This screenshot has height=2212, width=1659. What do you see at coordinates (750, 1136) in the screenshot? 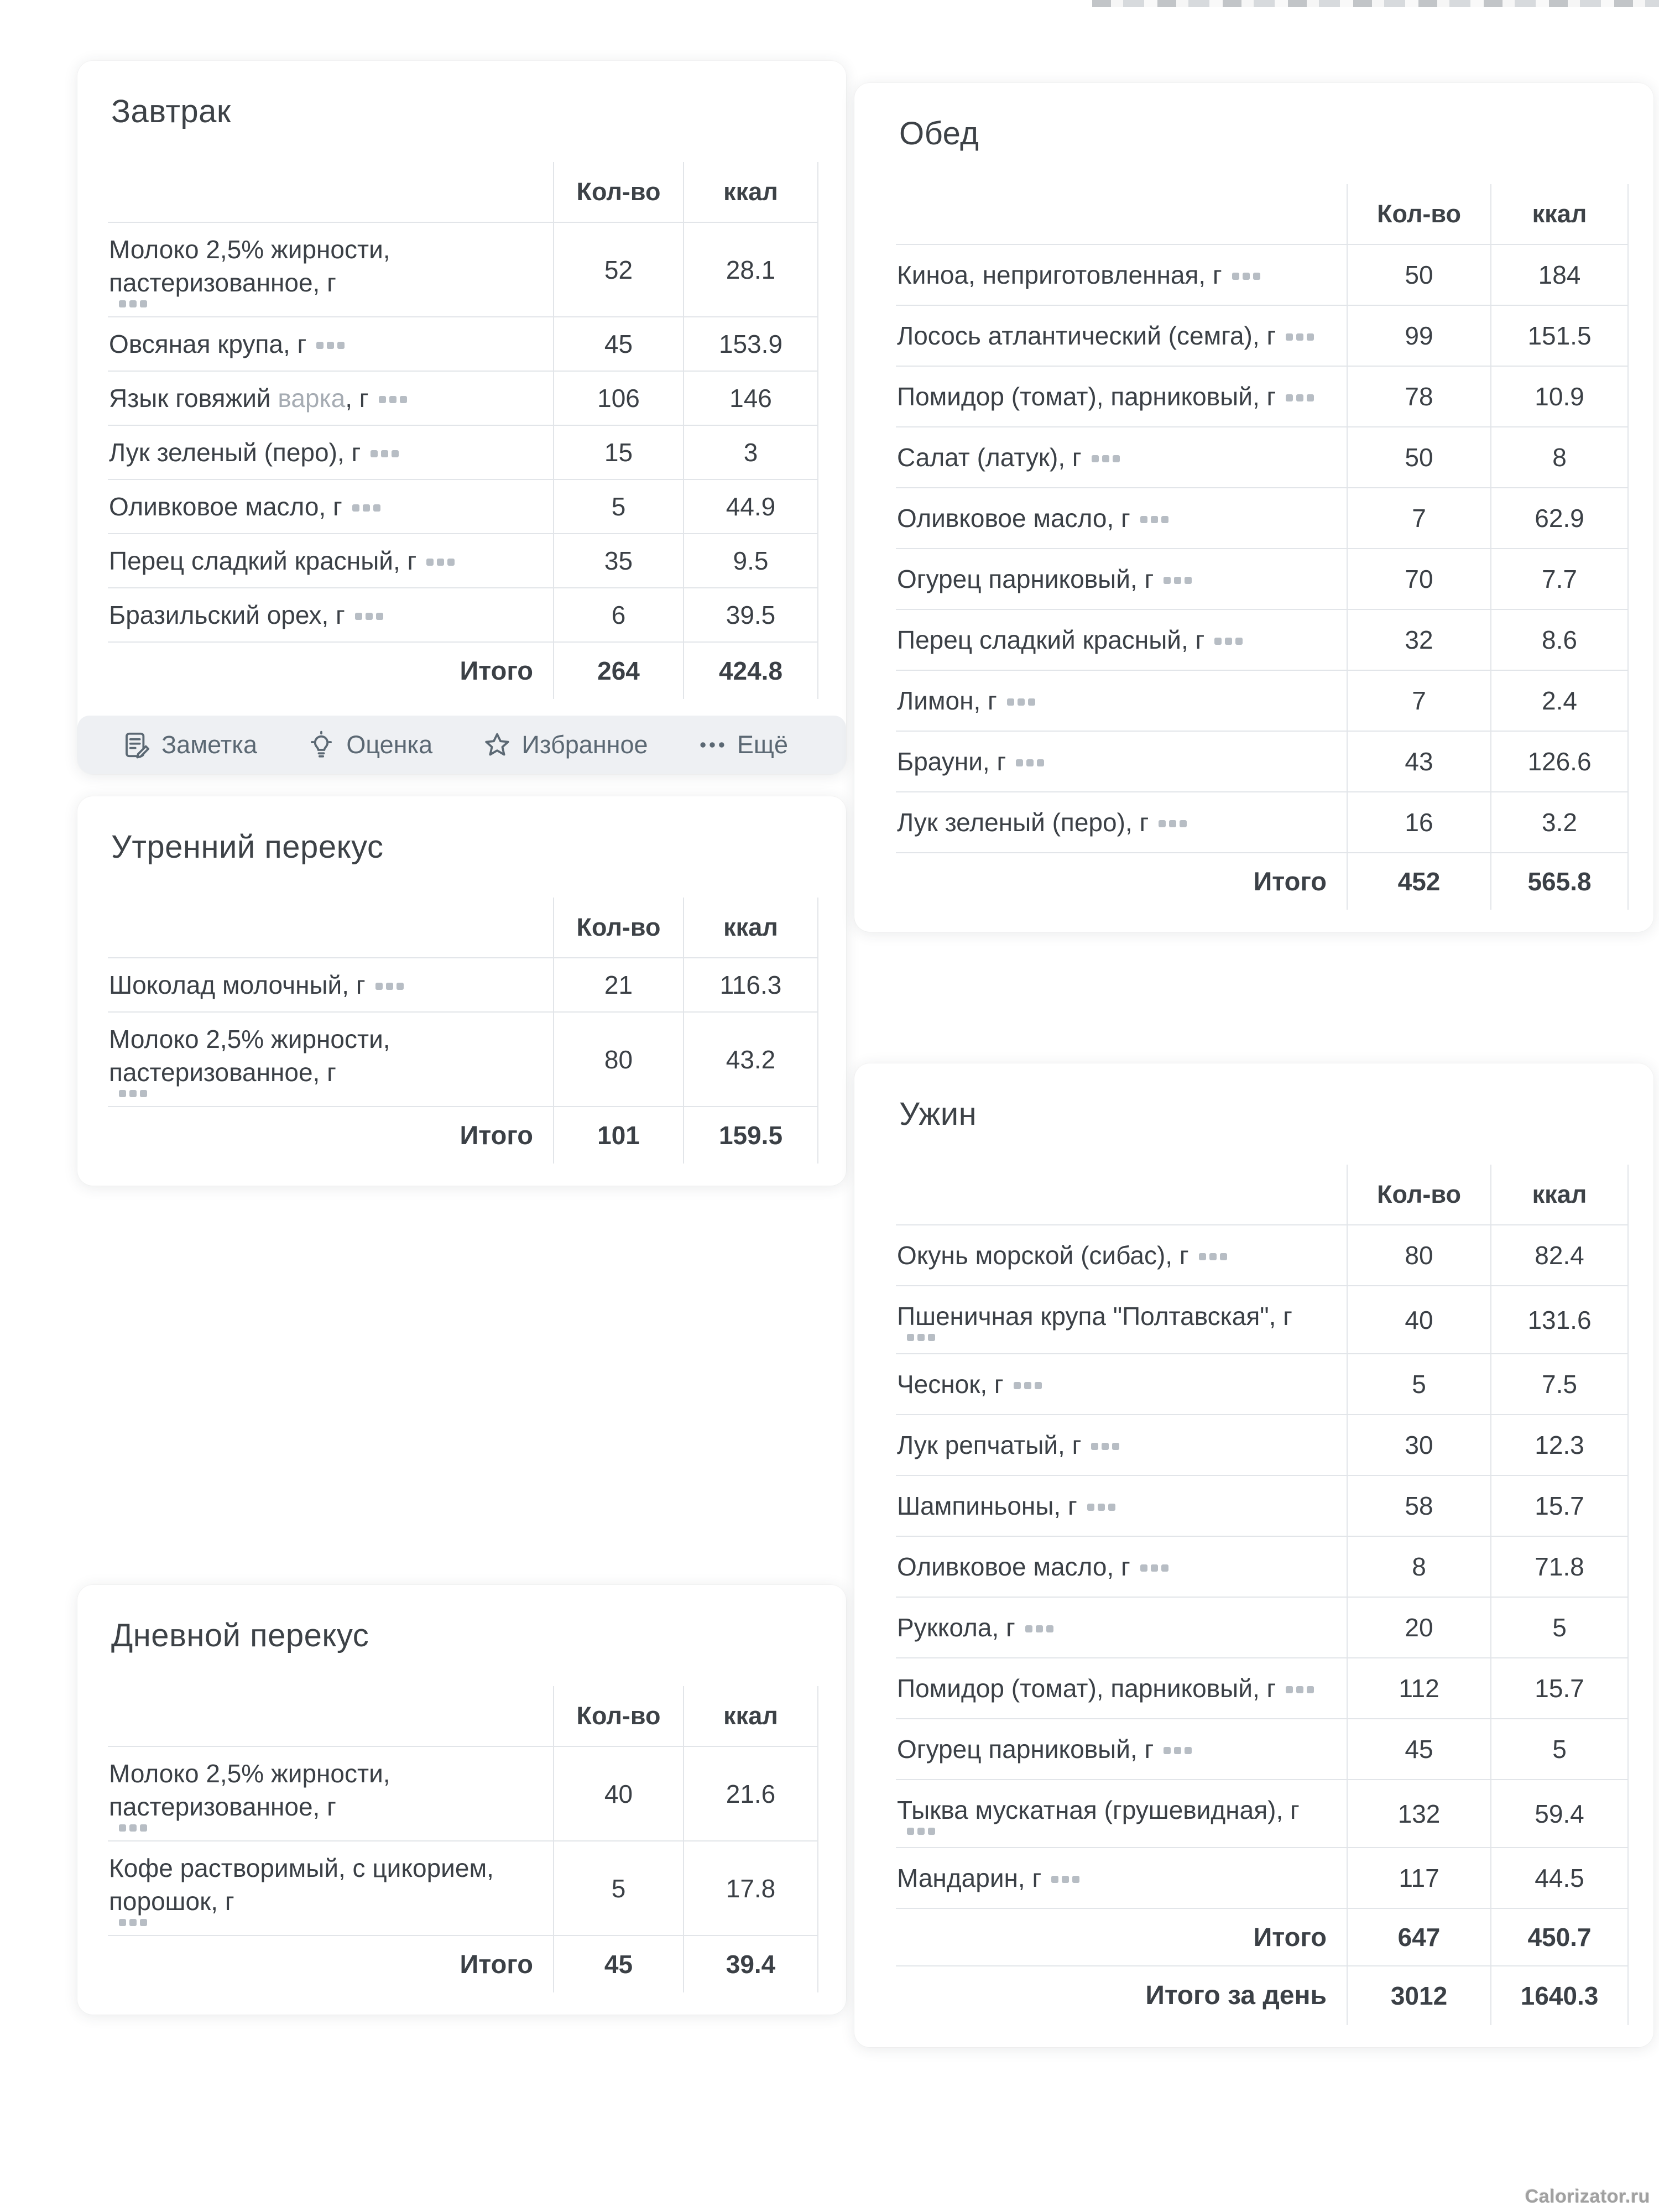
I see `meal-total-kcal: 159.5` at bounding box center [750, 1136].